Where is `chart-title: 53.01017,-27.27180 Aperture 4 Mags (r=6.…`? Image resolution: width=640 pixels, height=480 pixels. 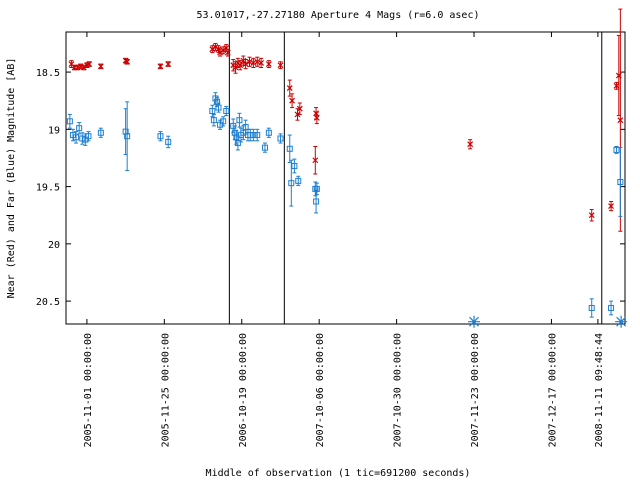 chart-title: 53.01017,-27.27180 Aperture 4 Mags (r=6.… is located at coordinates (338, 15).